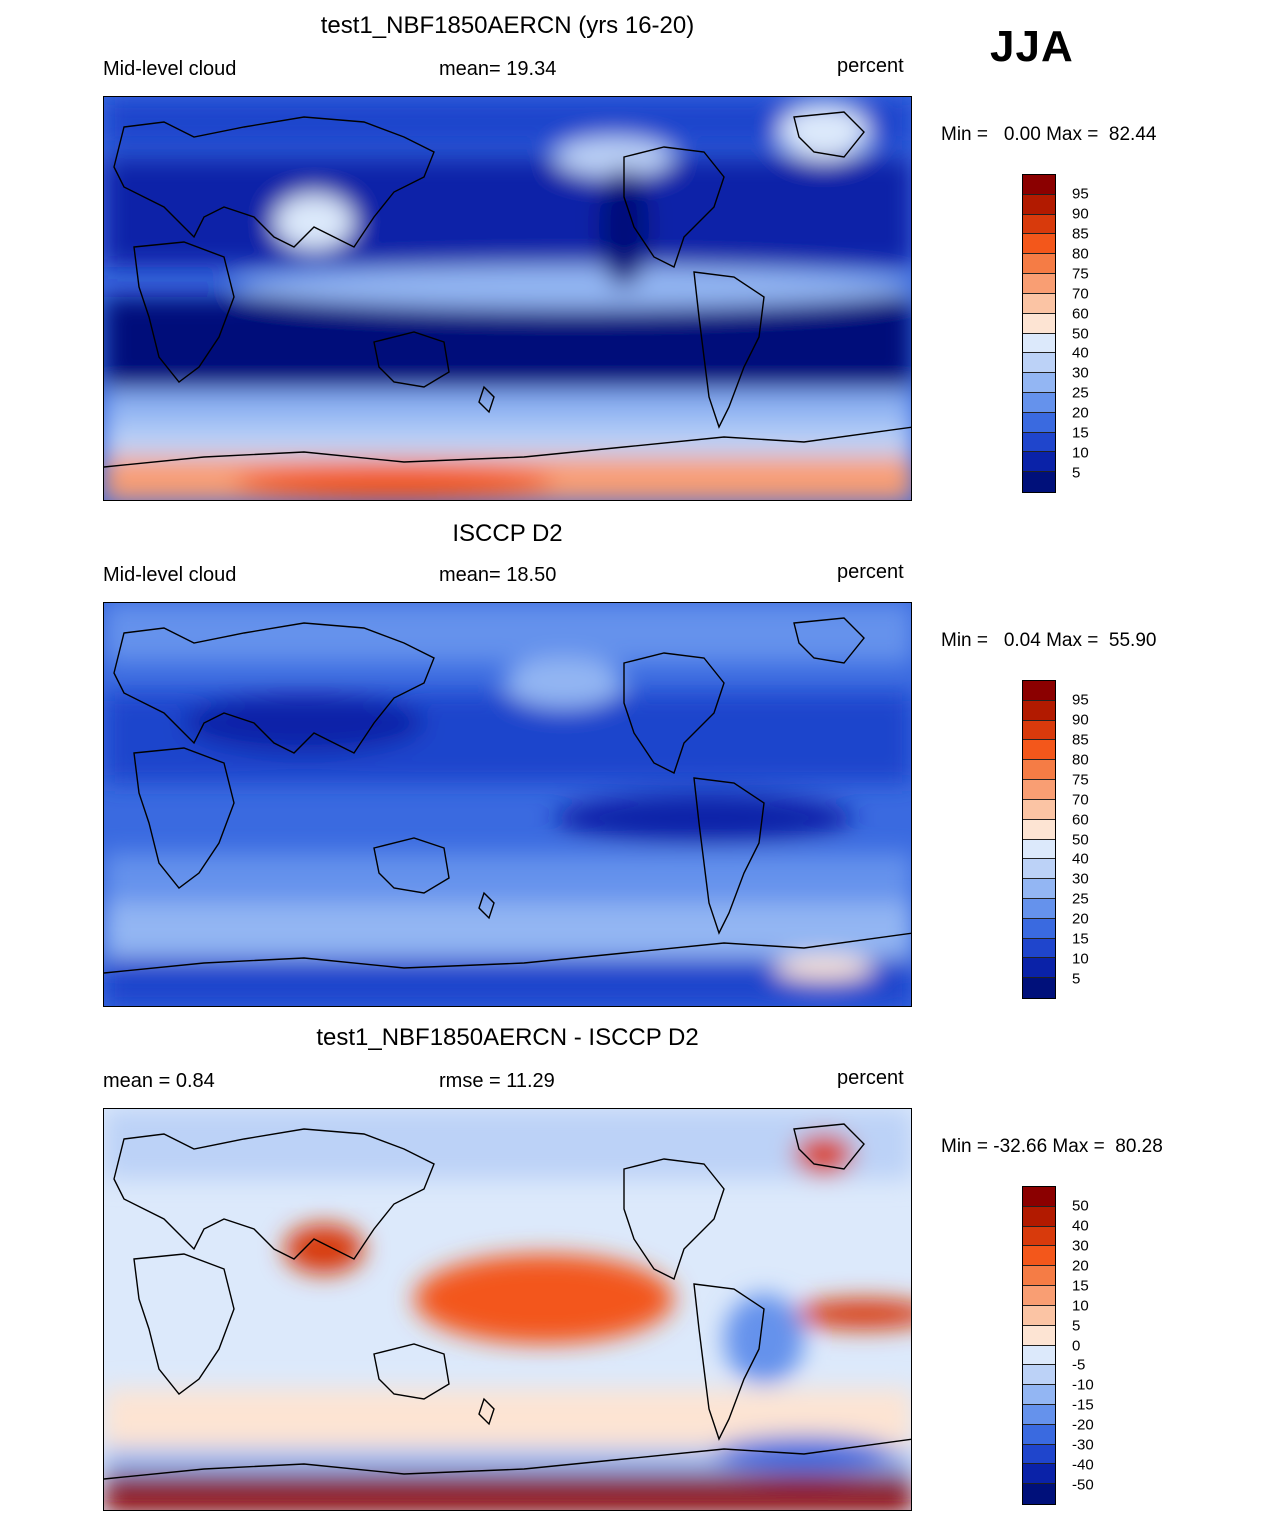 This screenshot has width=1285, height=1519. Describe the element at coordinates (159, 1081) in the screenshot. I see `mean-label: mean = 0.84` at that location.